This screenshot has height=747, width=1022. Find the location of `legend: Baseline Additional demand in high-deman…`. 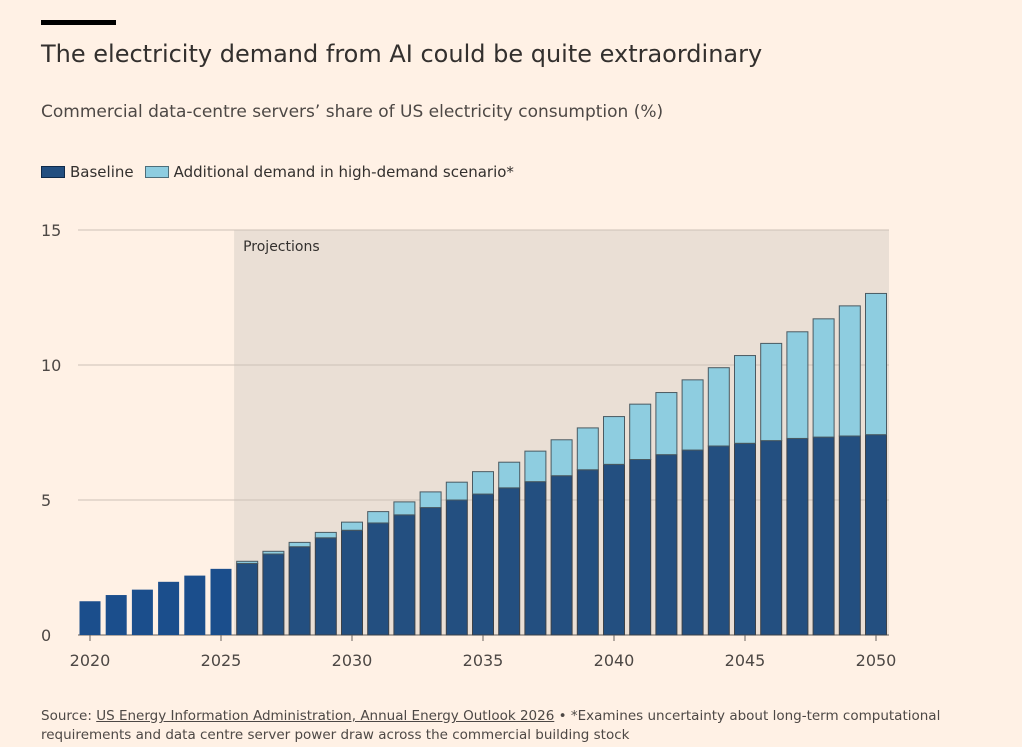

legend: Baseline Additional demand in high-deman… is located at coordinates (283, 172).